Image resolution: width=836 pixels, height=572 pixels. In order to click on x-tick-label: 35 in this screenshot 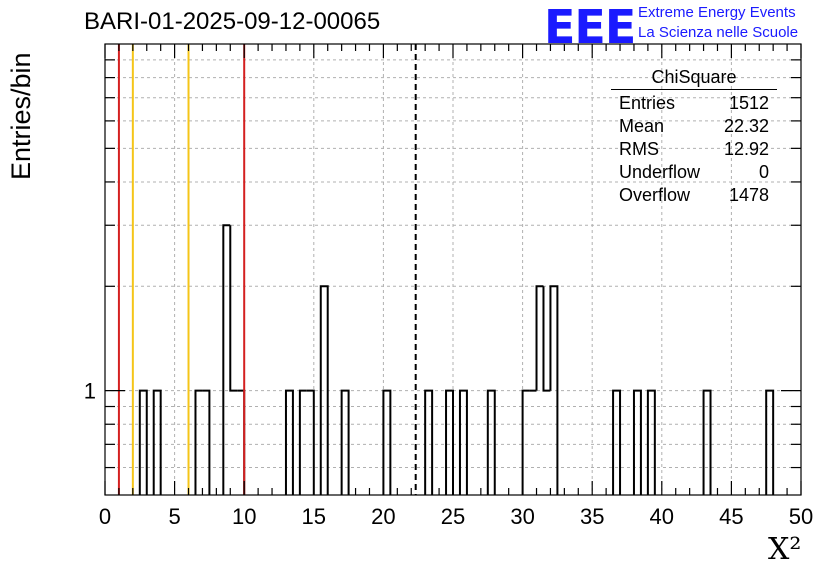, I will do `click(592, 516)`.